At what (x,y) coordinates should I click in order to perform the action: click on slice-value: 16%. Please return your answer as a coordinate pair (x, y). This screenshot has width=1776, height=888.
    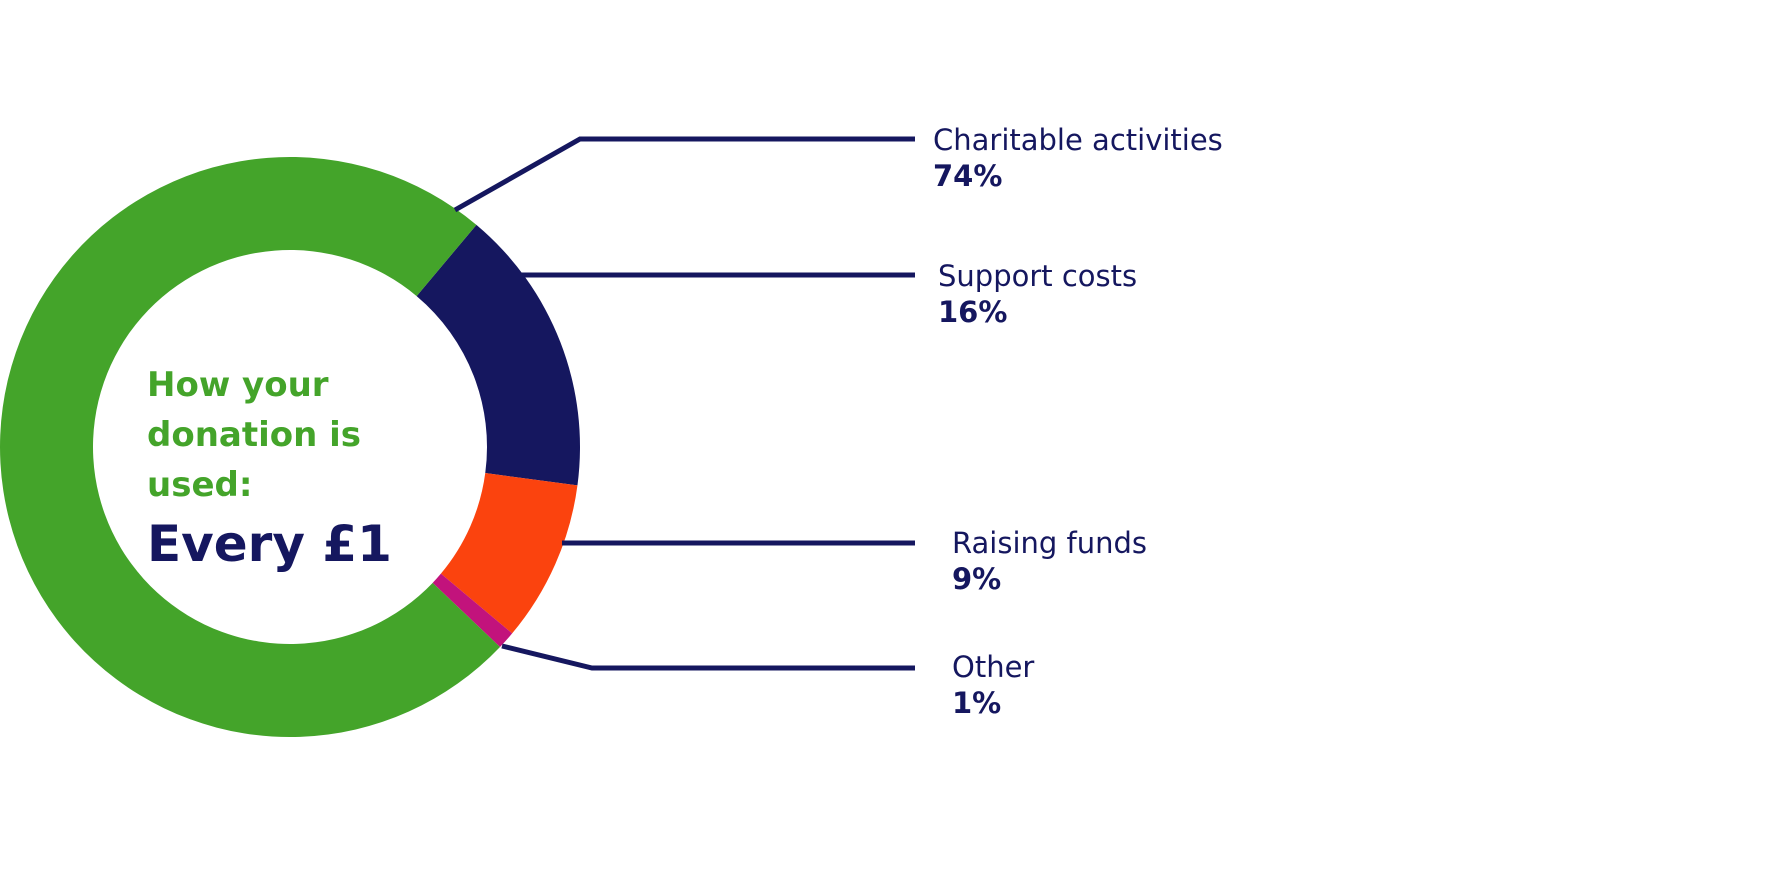
    Looking at the image, I should click on (973, 312).